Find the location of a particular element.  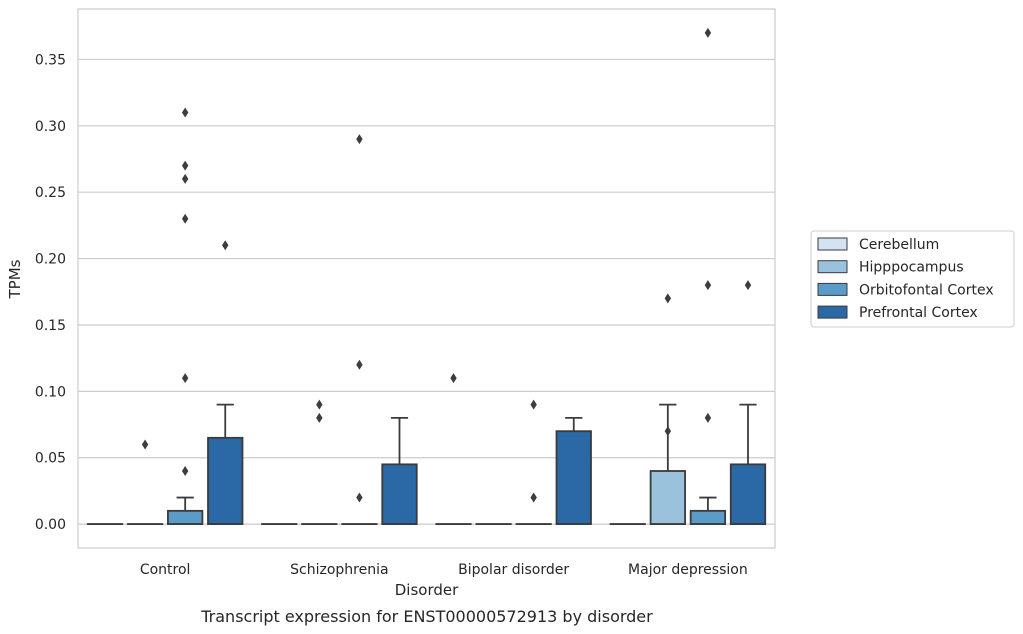

y-tick-label: 0.30 is located at coordinates (50, 127).